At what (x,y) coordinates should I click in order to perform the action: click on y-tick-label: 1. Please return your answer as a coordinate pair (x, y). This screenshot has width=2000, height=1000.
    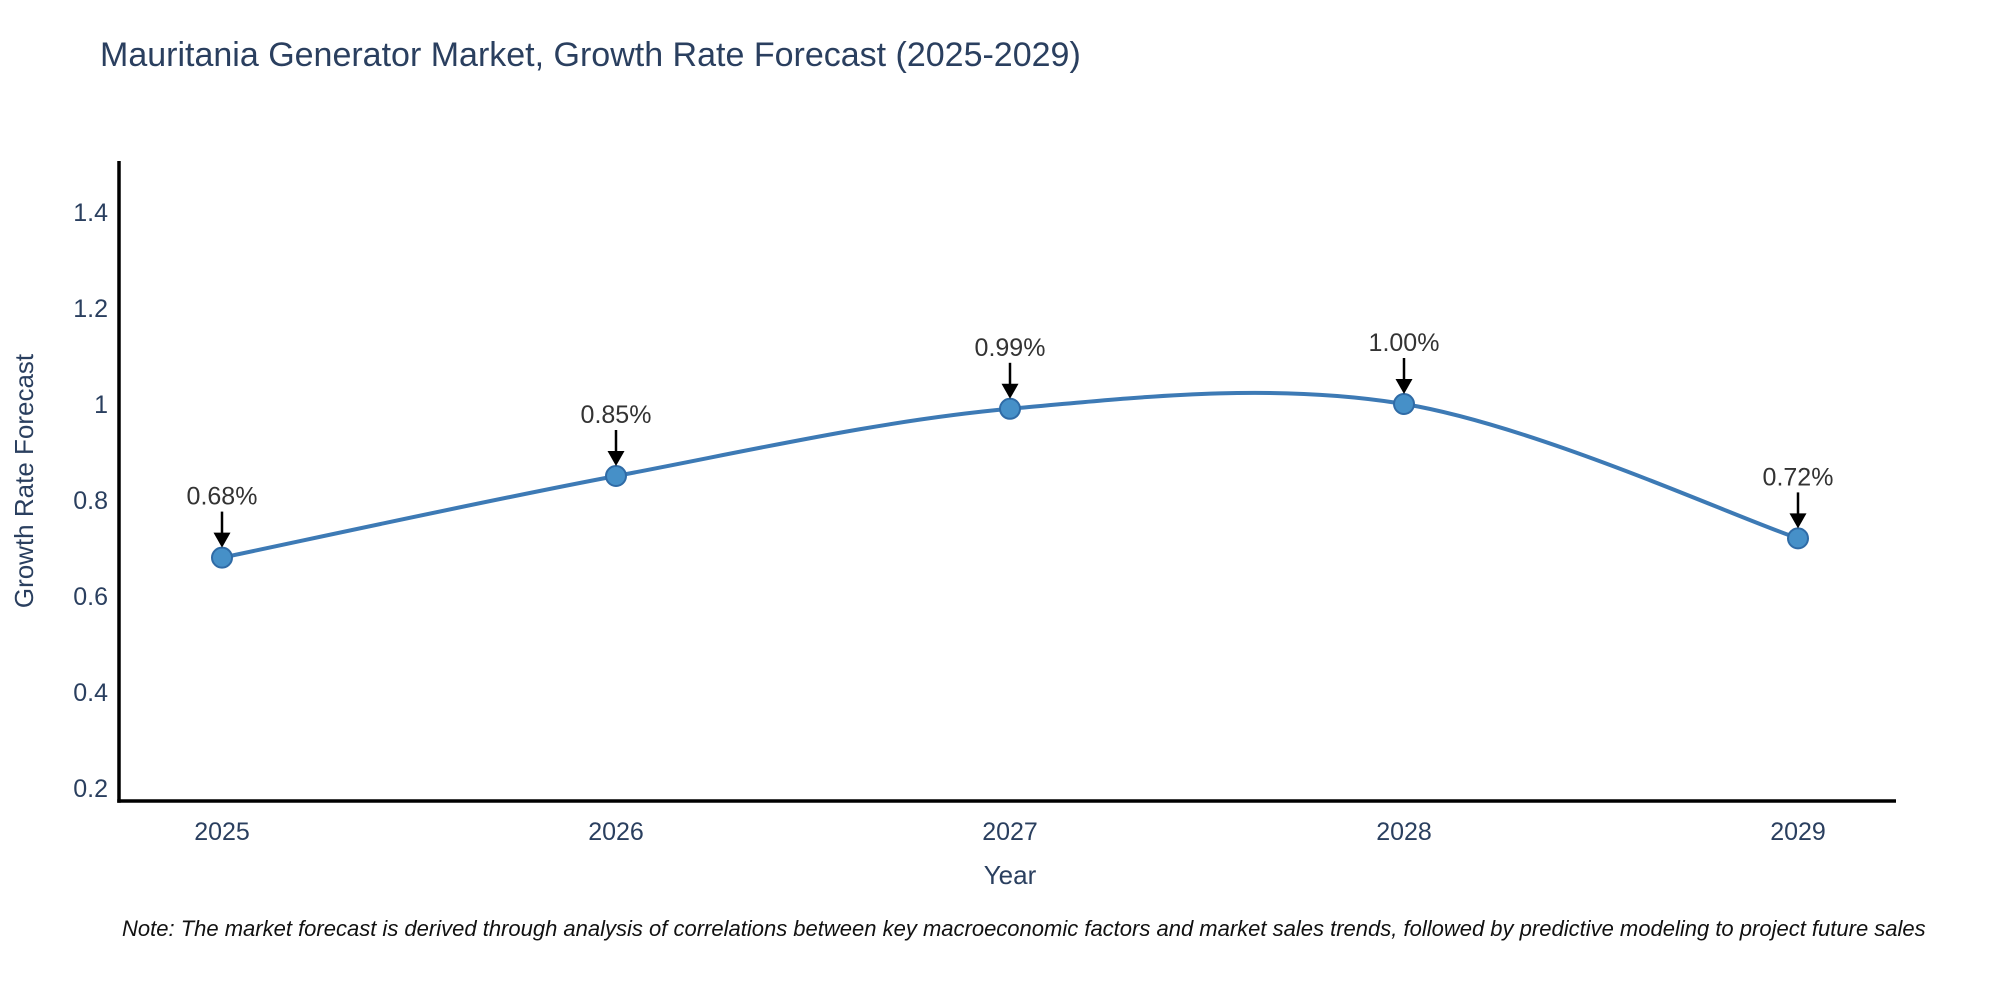
    Looking at the image, I should click on (101, 405).